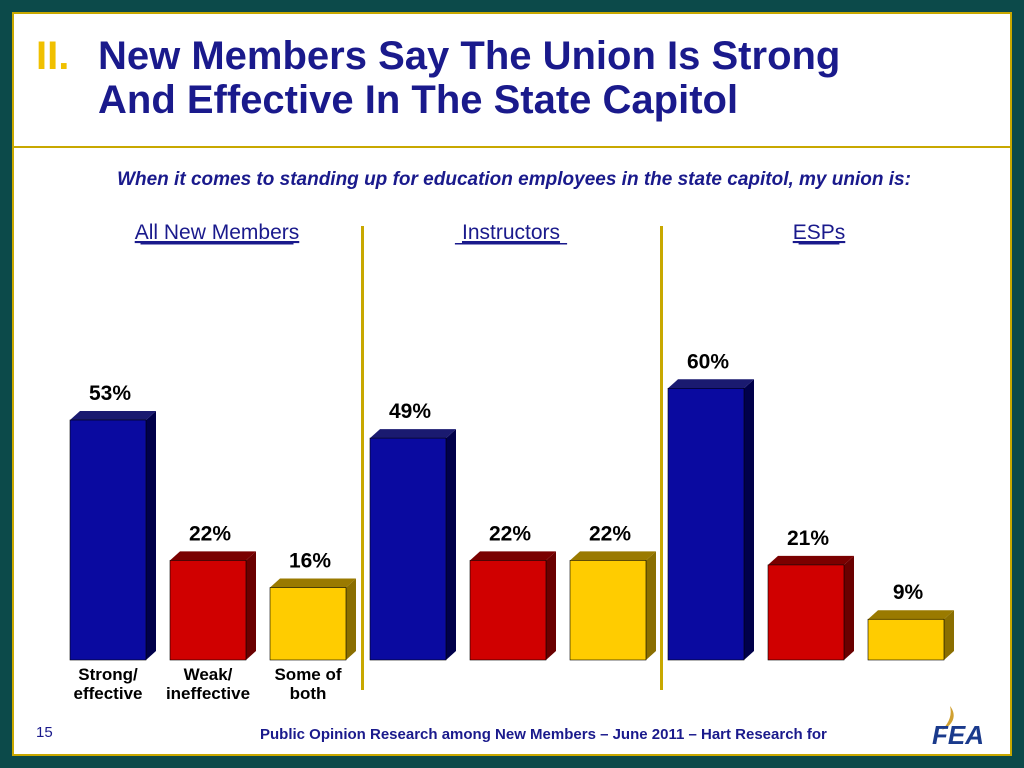  Describe the element at coordinates (908, 592) in the screenshot. I see `data-label: 9%` at that location.